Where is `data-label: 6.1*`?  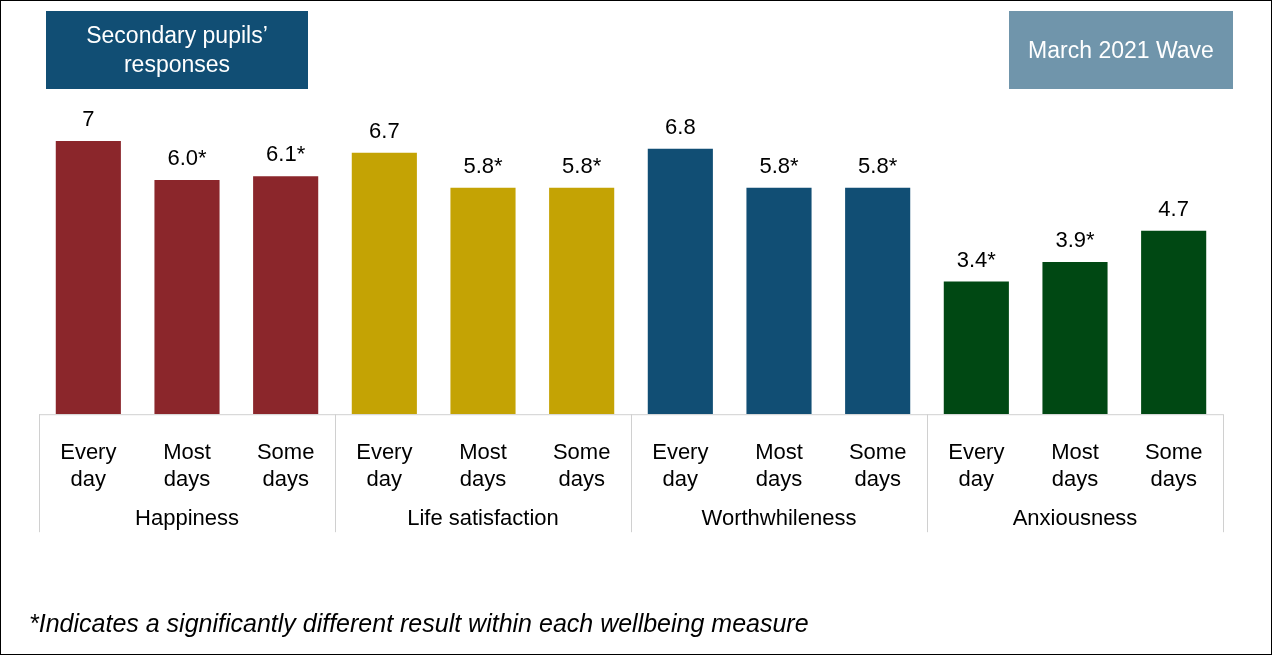
data-label: 6.1* is located at coordinates (286, 154).